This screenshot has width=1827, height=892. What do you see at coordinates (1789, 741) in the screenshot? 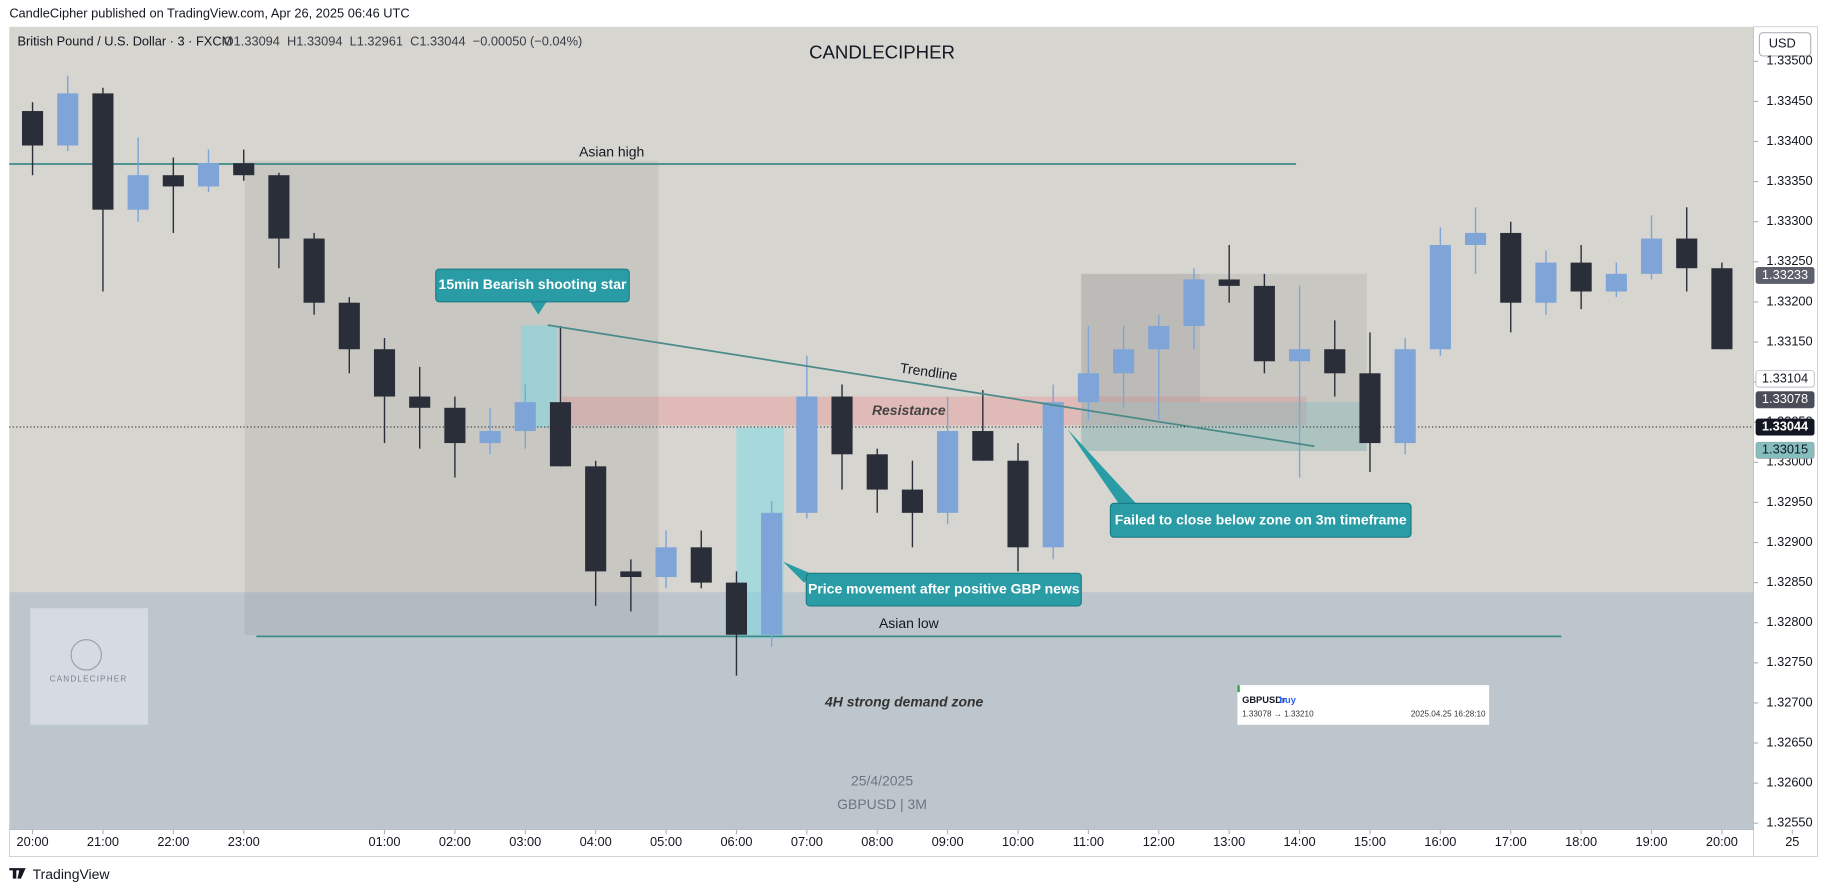
I see `y-tick-label: 1.32650` at bounding box center [1789, 741].